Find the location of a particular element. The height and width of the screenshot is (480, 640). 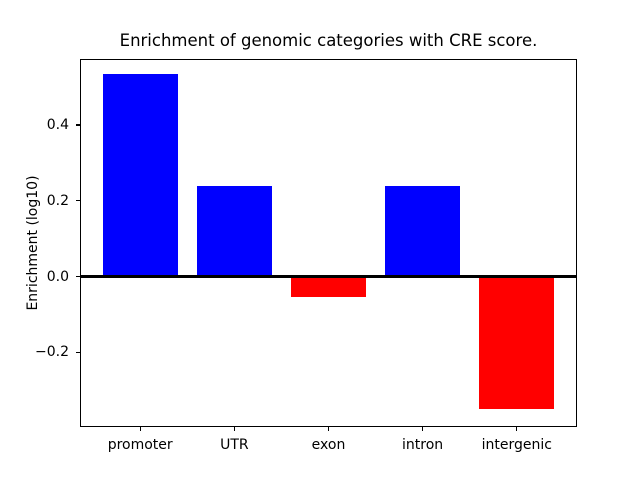

x-tick-label-intergenic: intergenic is located at coordinates (516, 445).